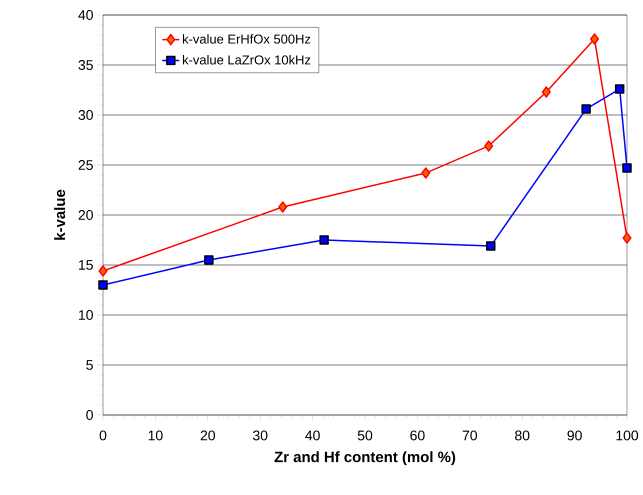 Image resolution: width=643 pixels, height=495 pixels. Describe the element at coordinates (89, 415) in the screenshot. I see `y-tick-label: 0` at that location.